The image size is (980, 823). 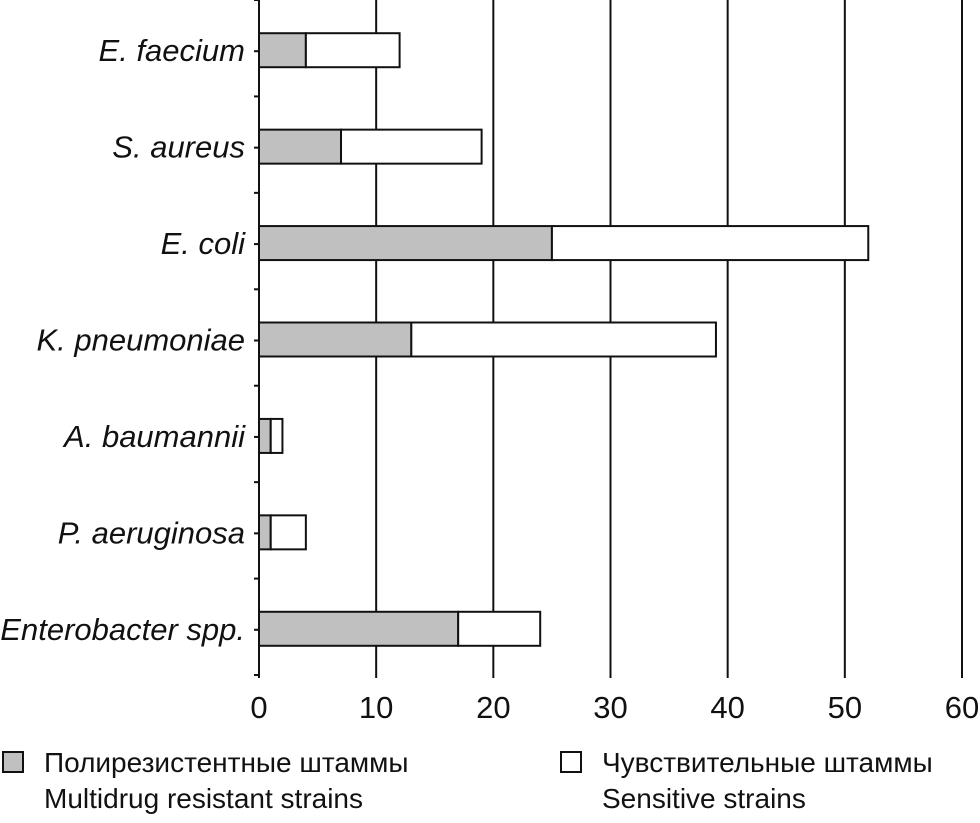 What do you see at coordinates (845, 707) in the screenshot?
I see `x-tick-label: 50` at bounding box center [845, 707].